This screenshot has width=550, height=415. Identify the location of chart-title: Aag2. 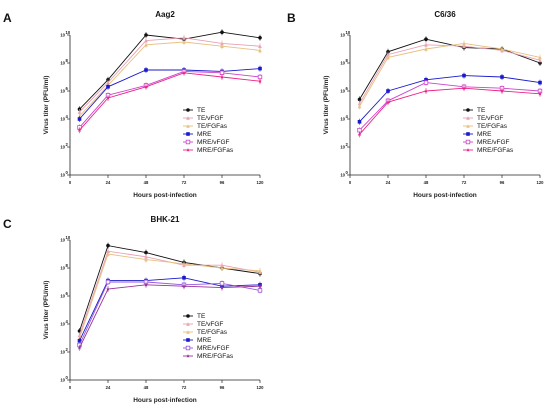
(165, 14).